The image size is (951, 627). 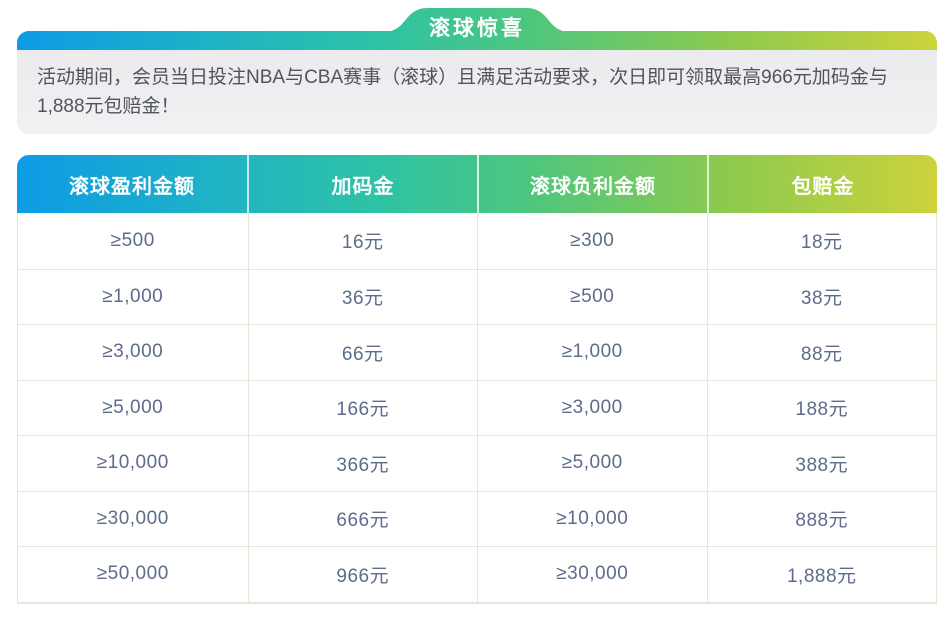 I want to click on table-row: ≥3,000 66元 ≥1,000 88元, so click(x=477, y=352).